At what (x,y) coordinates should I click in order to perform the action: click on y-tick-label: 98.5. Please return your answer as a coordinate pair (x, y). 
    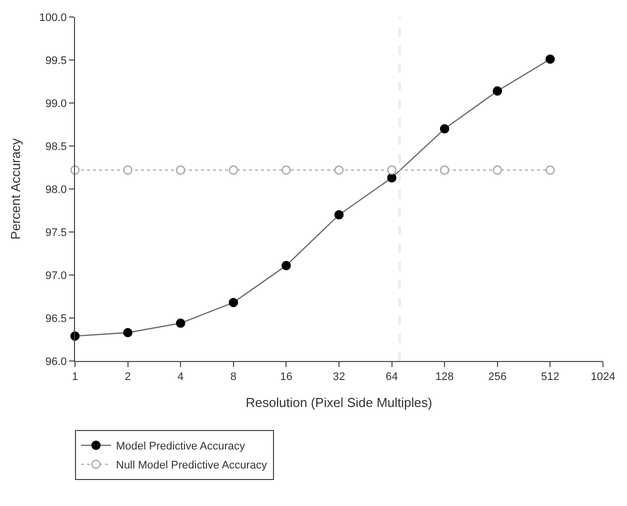
    Looking at the image, I should click on (56, 146).